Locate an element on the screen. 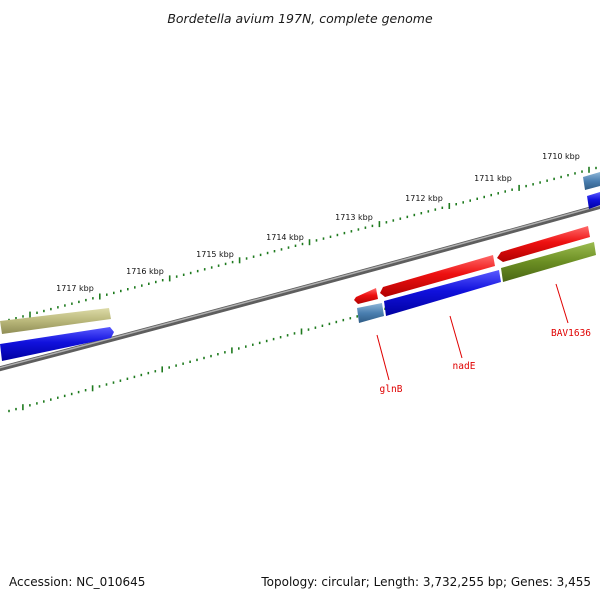  gene-label-glnB: glnB is located at coordinates (391, 389).